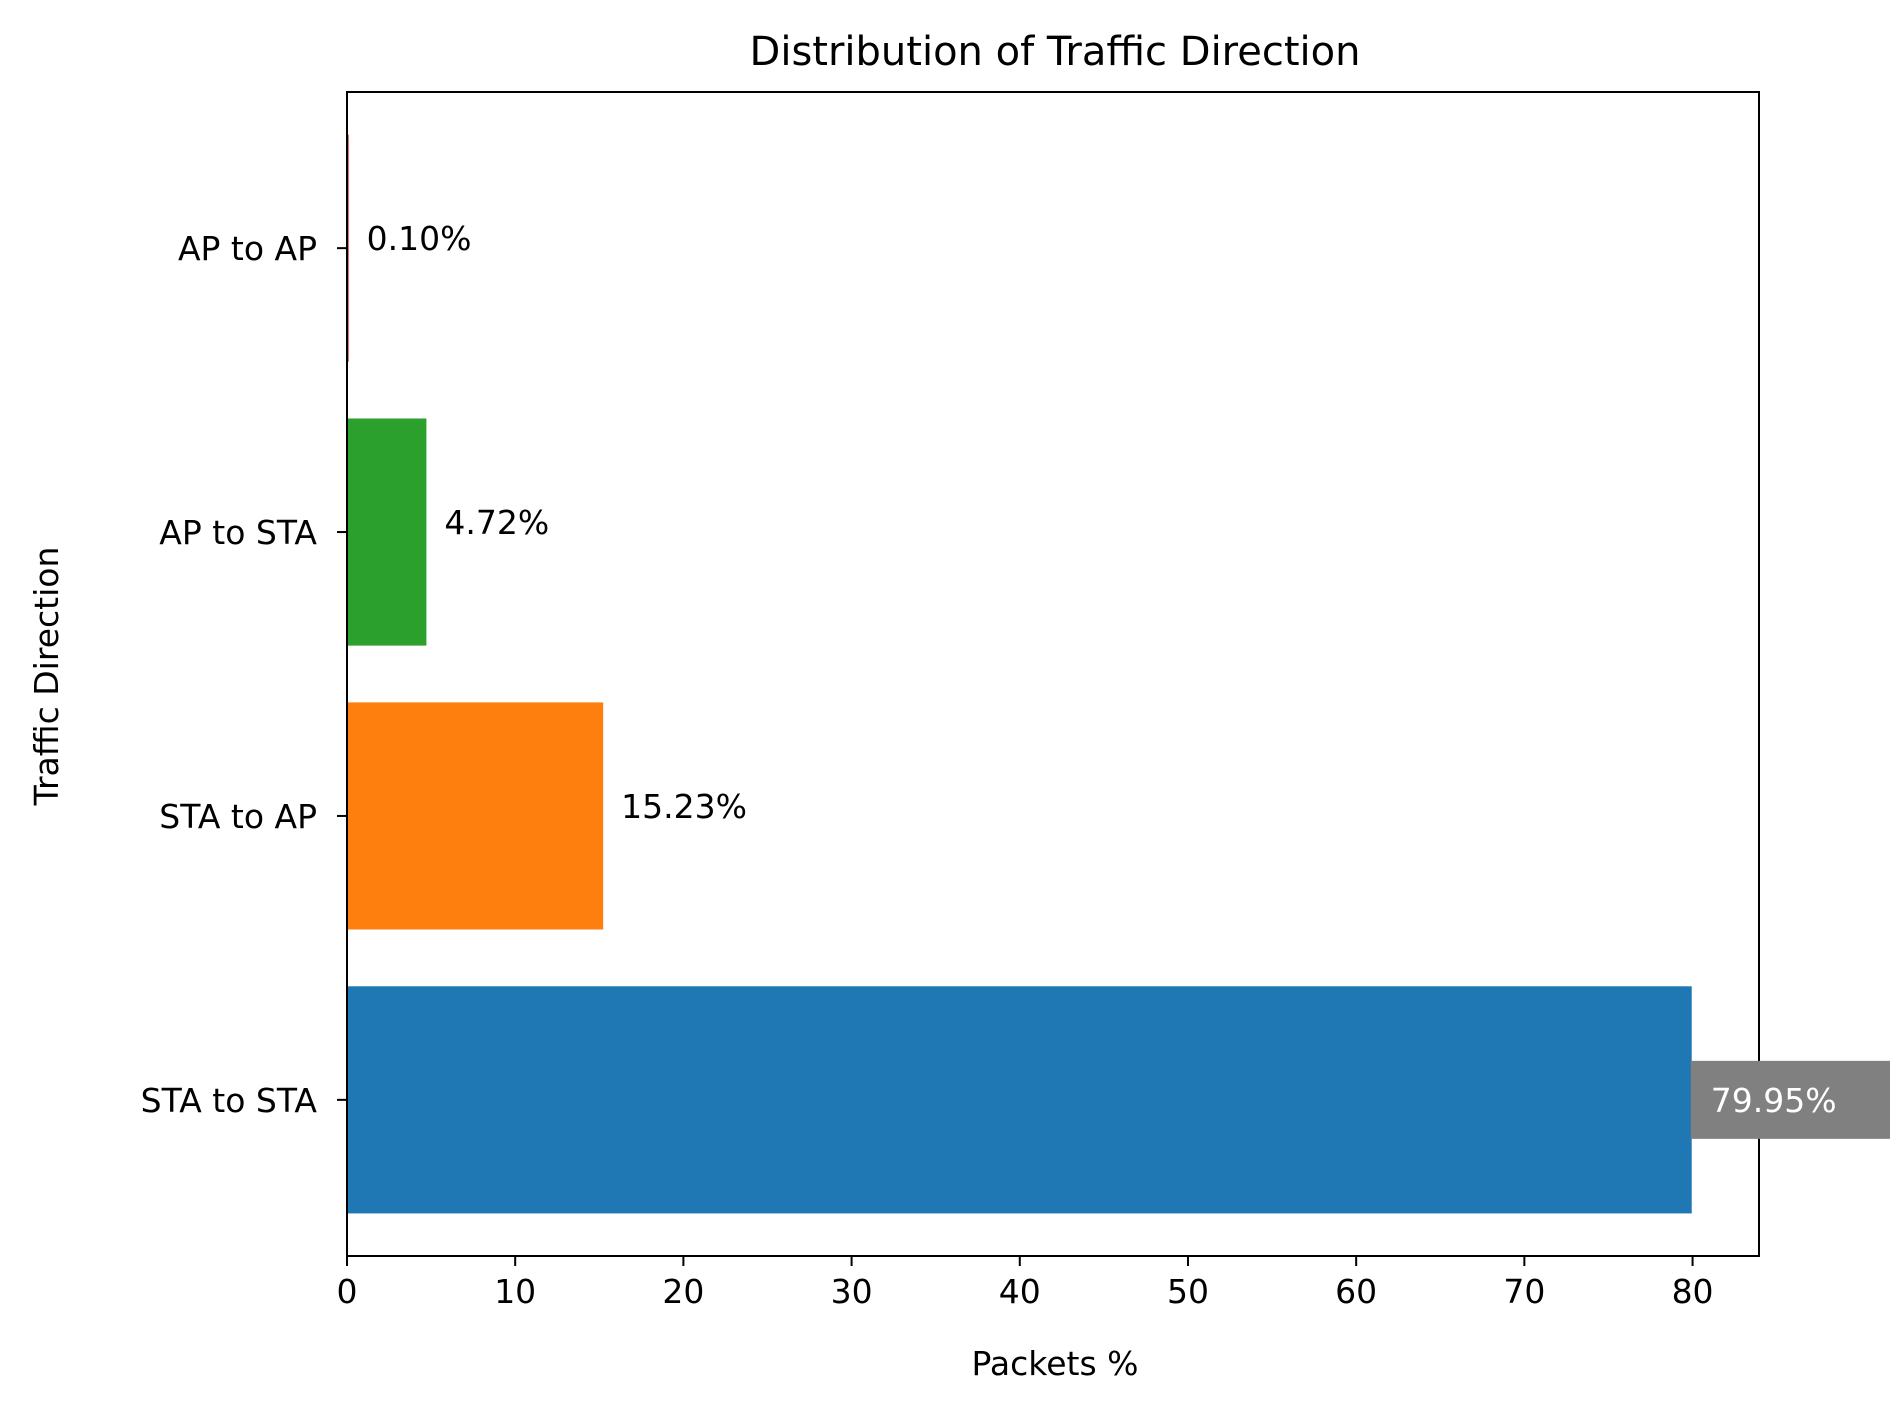  I want to click on x-tick-label: 40, so click(1020, 1291).